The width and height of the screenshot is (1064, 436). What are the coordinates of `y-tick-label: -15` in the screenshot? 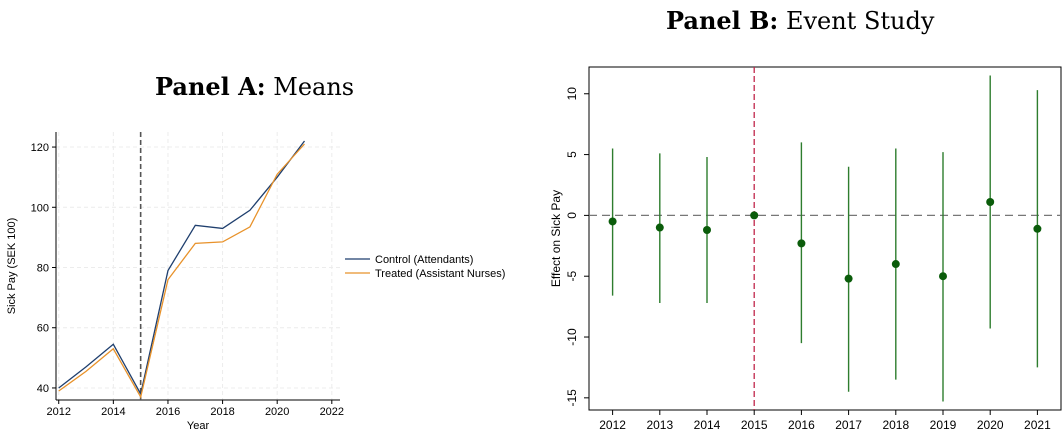 It's located at (572, 398).